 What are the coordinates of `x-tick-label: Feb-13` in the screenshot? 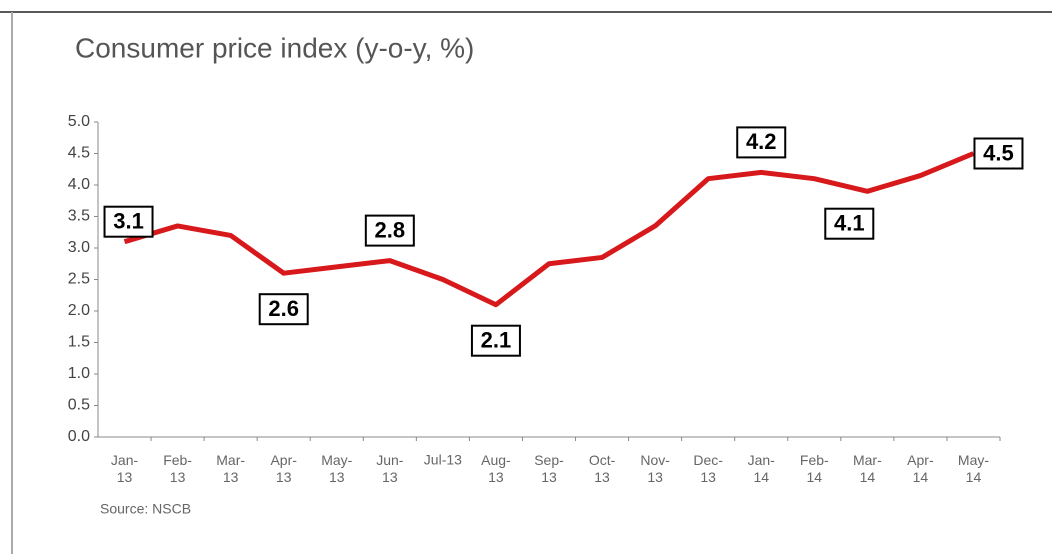 It's located at (177, 468).